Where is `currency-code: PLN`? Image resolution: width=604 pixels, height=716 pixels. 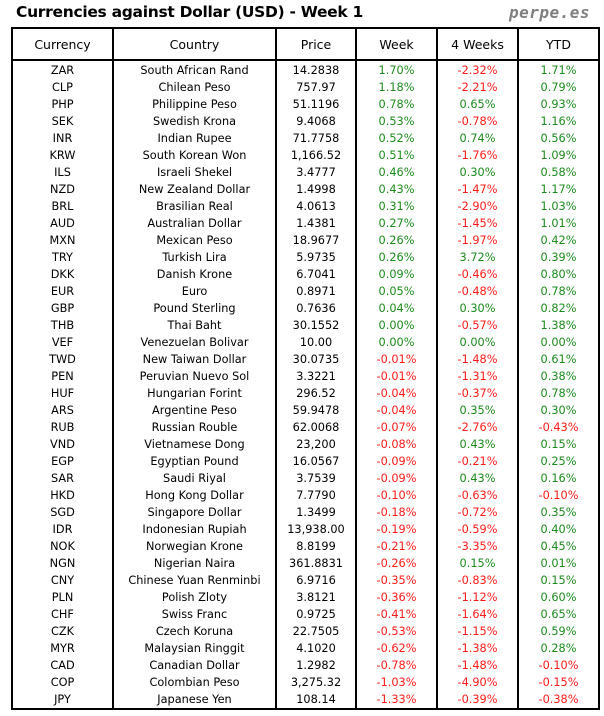
currency-code: PLN is located at coordinates (62, 597).